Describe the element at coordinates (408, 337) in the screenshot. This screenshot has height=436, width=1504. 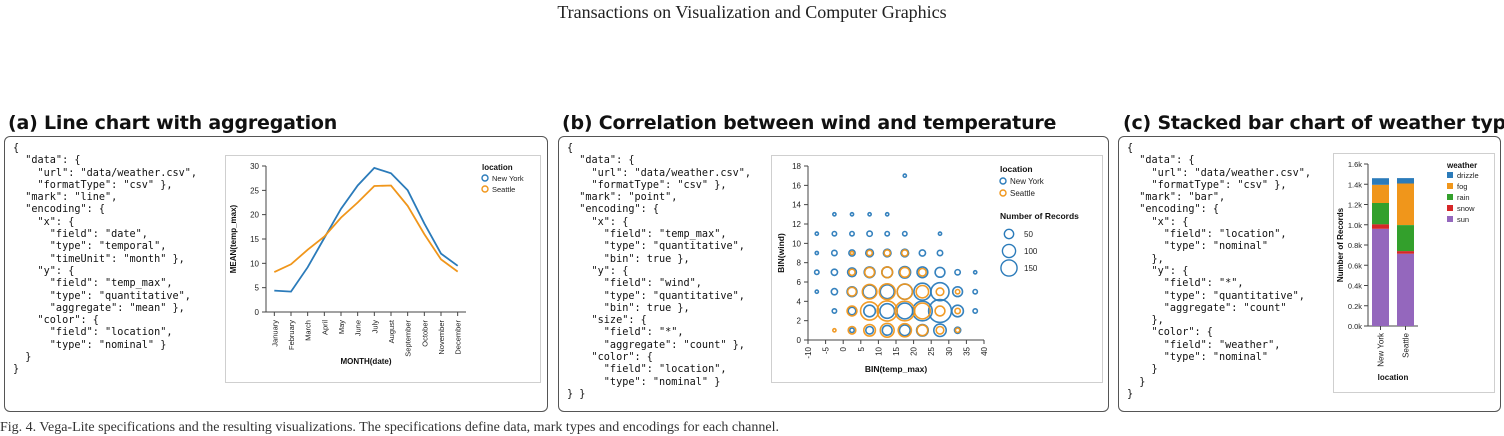
I see `x-tick-label: September` at that location.